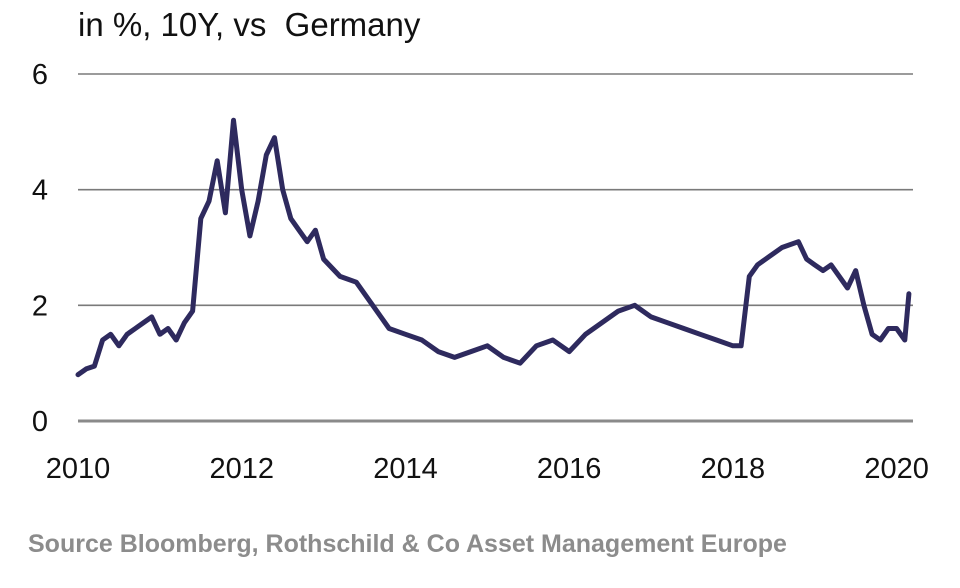 This screenshot has height=588, width=960. I want to click on y-tick-label: 4, so click(40, 191).